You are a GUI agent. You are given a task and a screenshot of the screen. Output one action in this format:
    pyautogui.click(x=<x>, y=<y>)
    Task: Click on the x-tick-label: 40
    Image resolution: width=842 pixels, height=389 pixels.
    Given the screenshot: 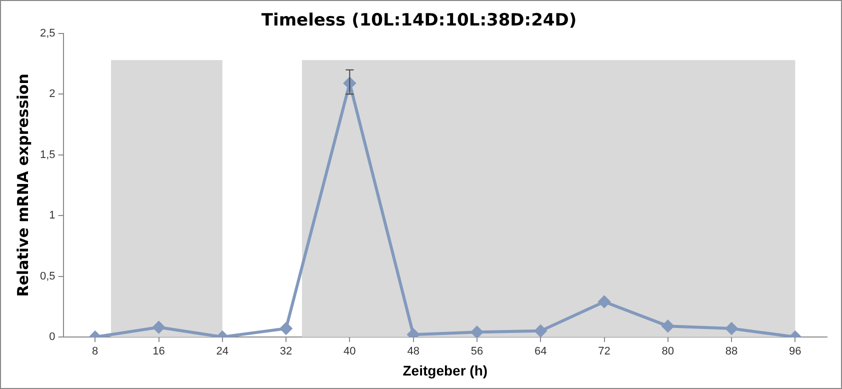 What is the action you would take?
    pyautogui.click(x=350, y=352)
    